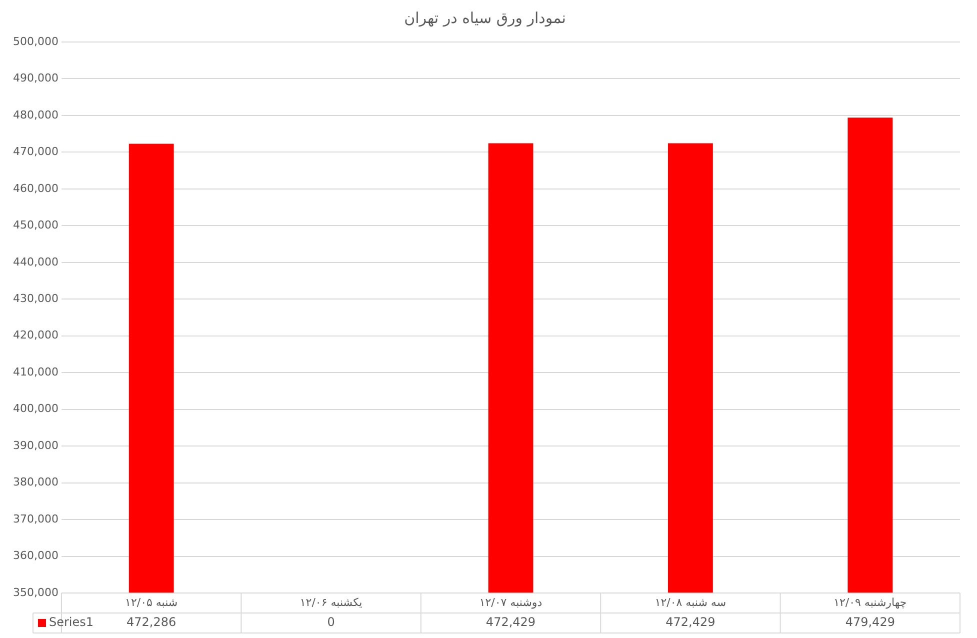 Image resolution: width=977 pixels, height=638 pixels. I want to click on y-tick-label: 480,000, so click(35, 115).